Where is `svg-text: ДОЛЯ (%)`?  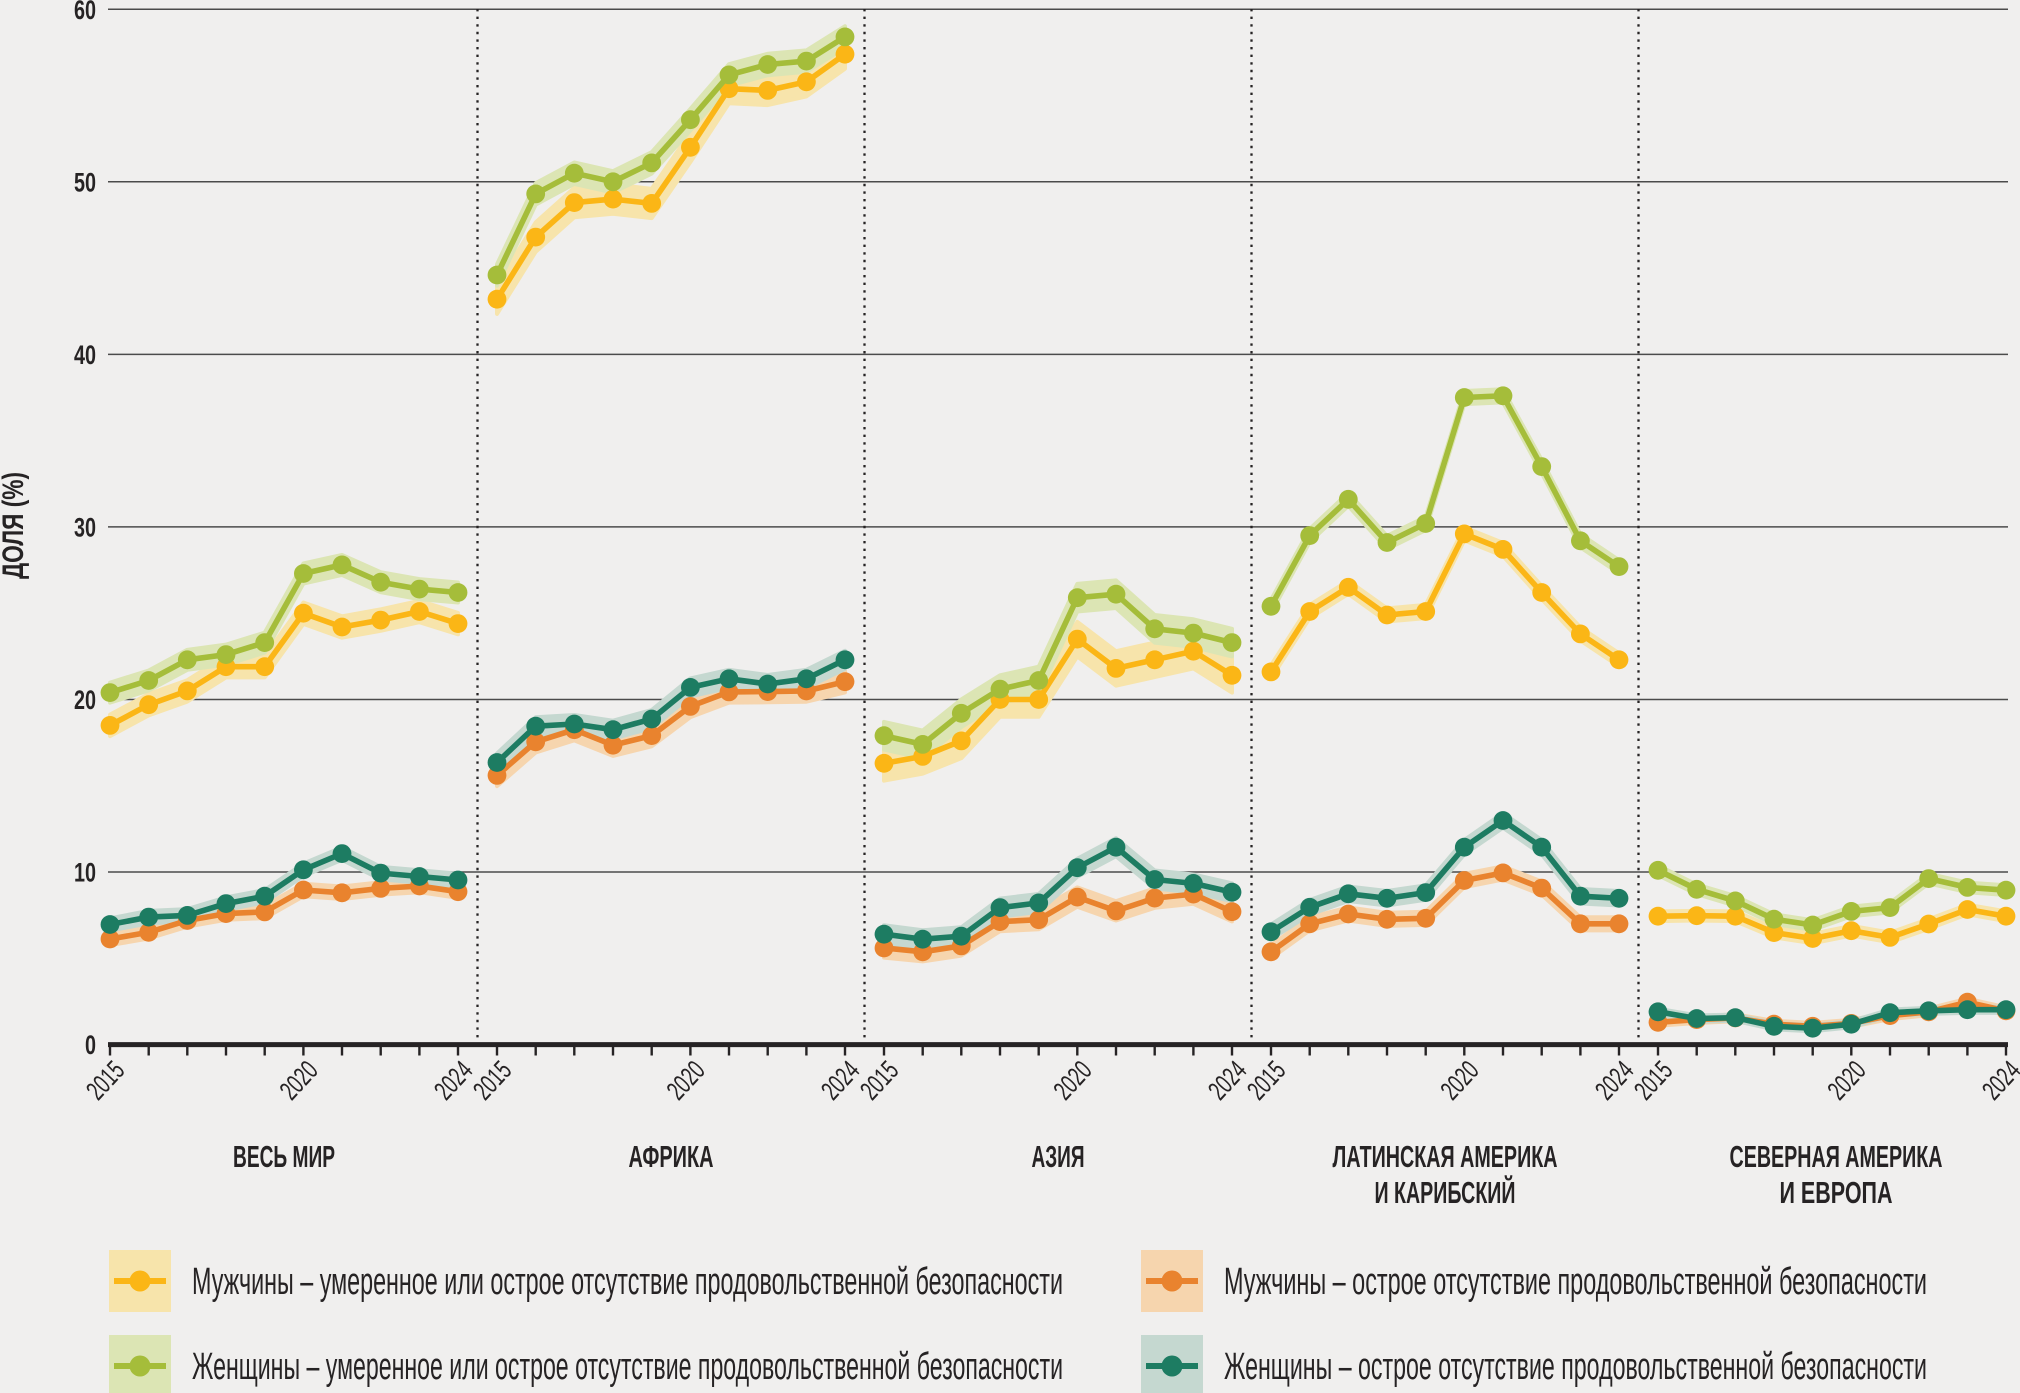
svg-text: ДОЛЯ (%) is located at coordinates (15, 525).